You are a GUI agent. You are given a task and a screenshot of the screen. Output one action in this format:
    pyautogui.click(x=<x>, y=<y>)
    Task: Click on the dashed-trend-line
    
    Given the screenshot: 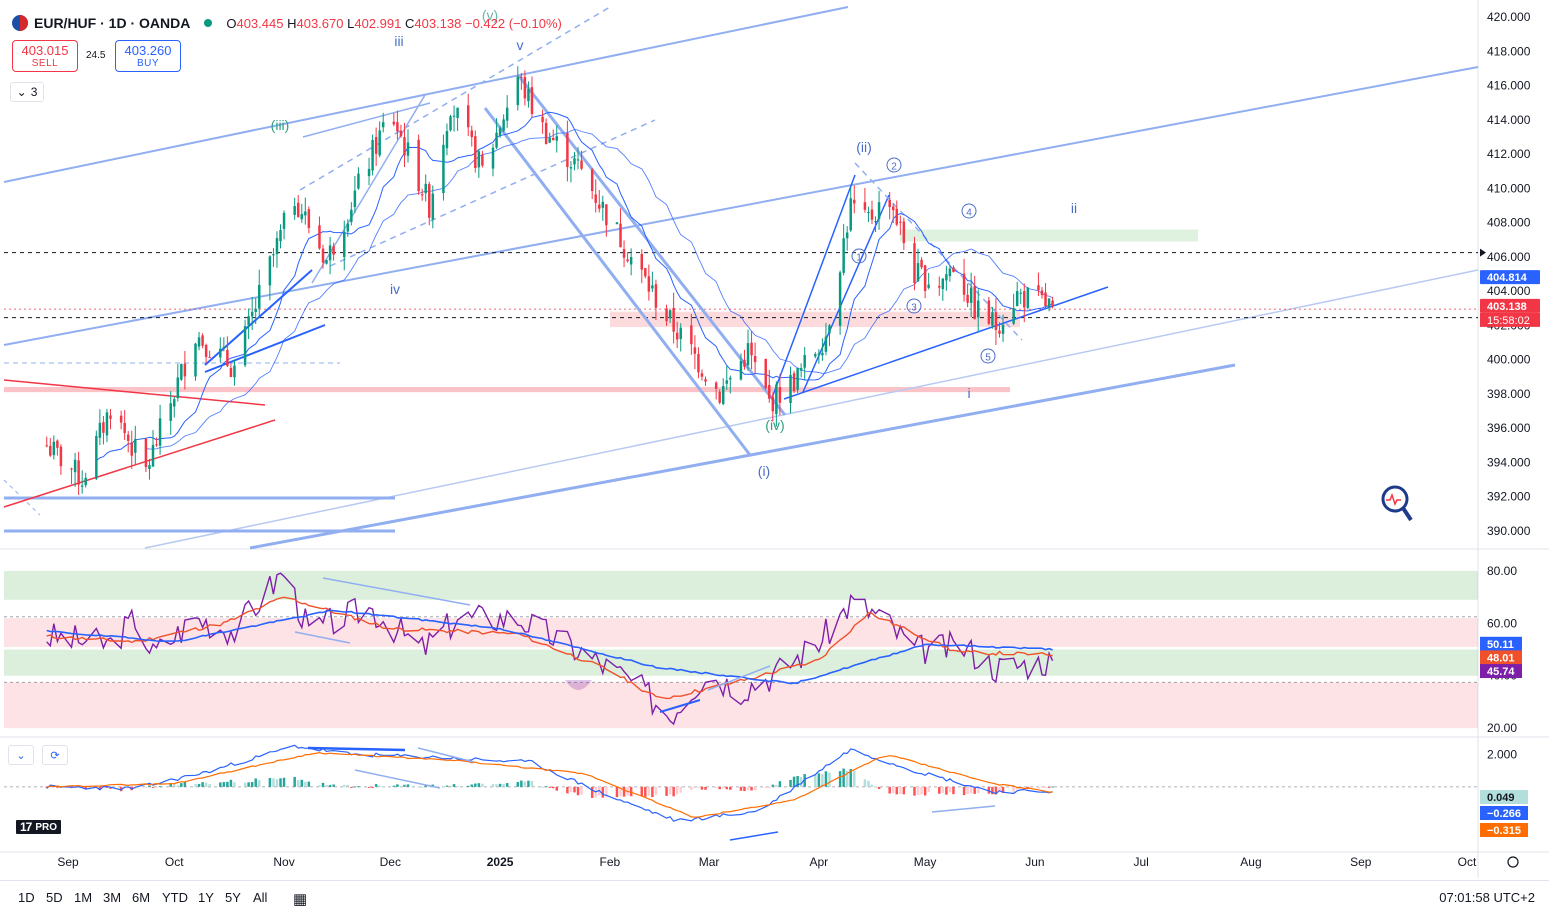 What is the action you would take?
    pyautogui.click(x=22, y=497)
    